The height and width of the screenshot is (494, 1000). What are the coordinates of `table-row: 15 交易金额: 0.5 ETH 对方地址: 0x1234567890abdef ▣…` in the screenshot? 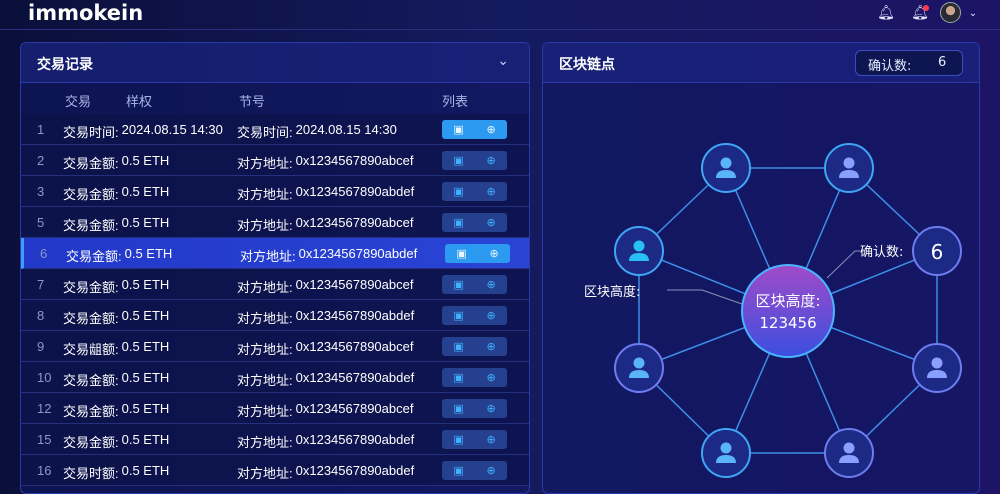 It's located at (275, 439).